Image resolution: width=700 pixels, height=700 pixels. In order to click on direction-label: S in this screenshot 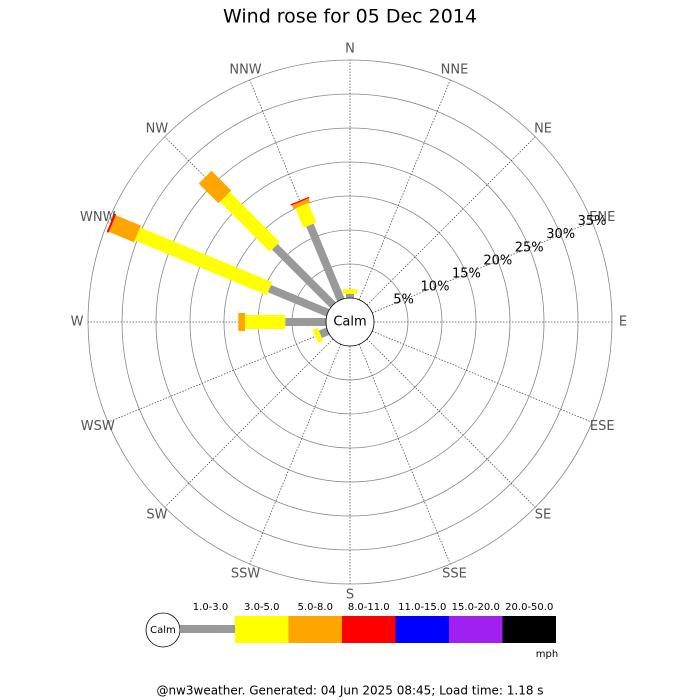, I will do `click(350, 595)`.